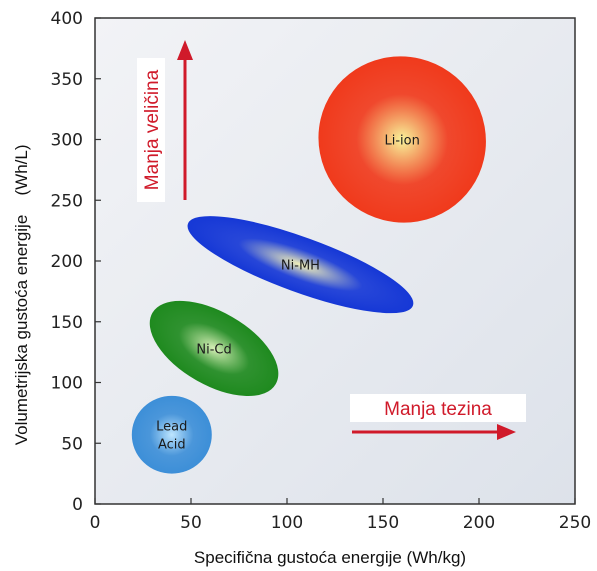 The height and width of the screenshot is (571, 597). I want to click on region-label-ni-cd: Ni-Cd, so click(213, 349).